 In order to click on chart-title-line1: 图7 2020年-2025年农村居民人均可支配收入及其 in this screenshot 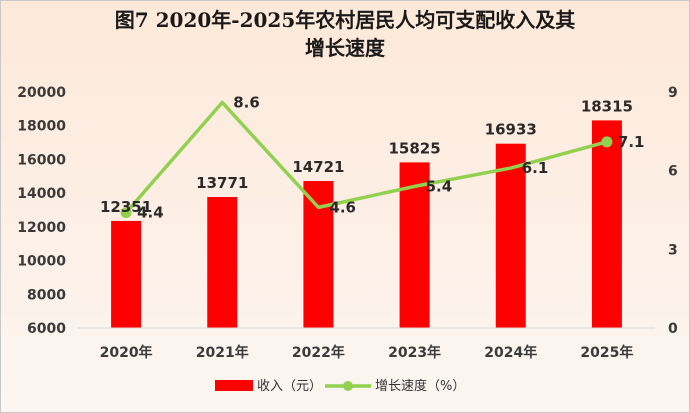, I will do `click(345, 20)`.